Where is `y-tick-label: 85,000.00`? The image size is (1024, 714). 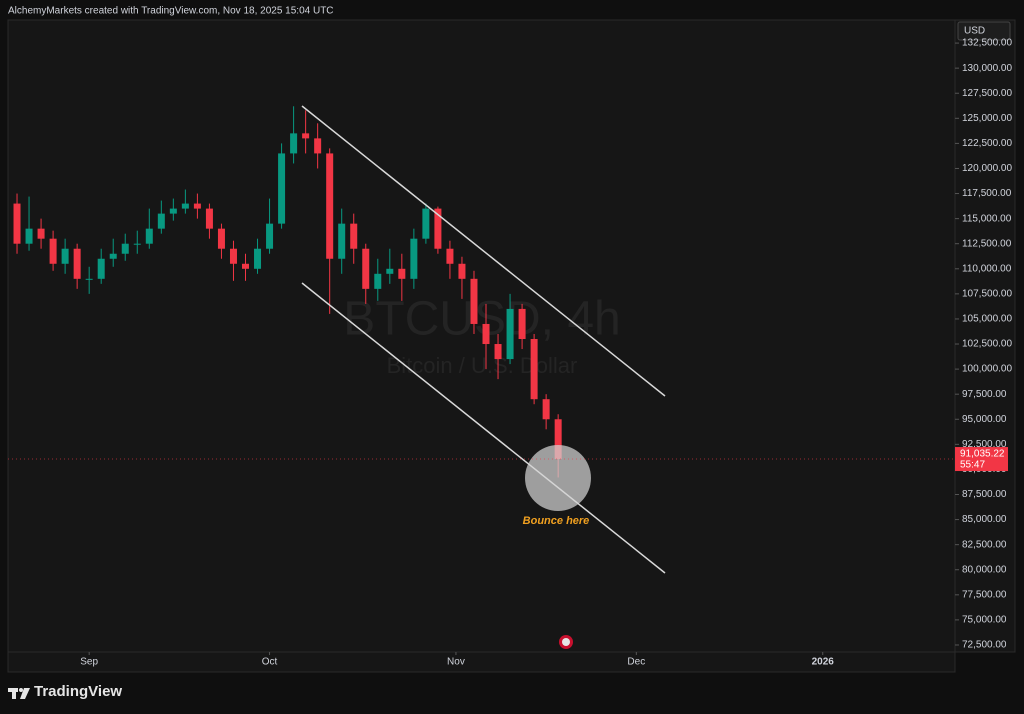 y-tick-label: 85,000.00 is located at coordinates (984, 519).